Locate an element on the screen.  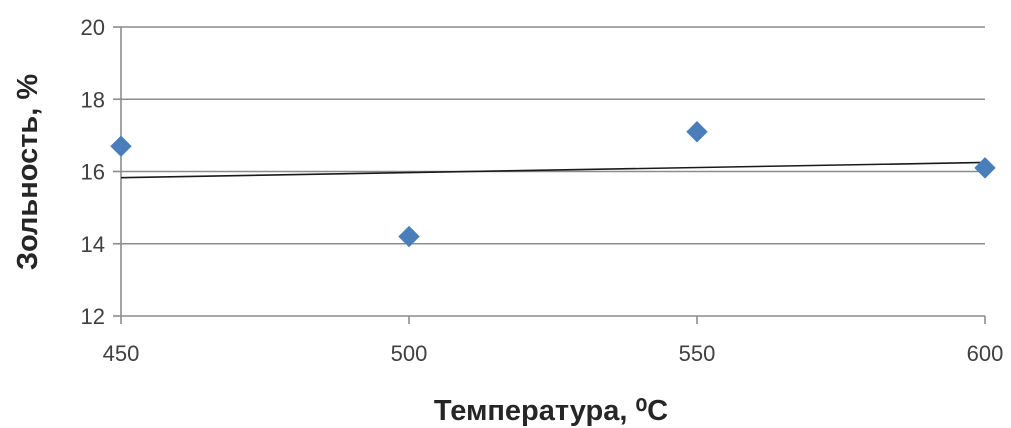
y-axis-title: Зольность, % is located at coordinates (28, 172).